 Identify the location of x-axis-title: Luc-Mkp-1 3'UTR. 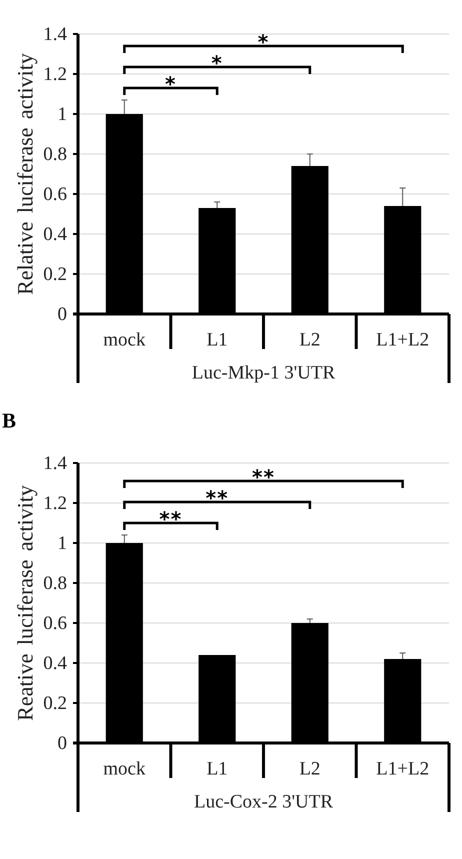
(264, 373).